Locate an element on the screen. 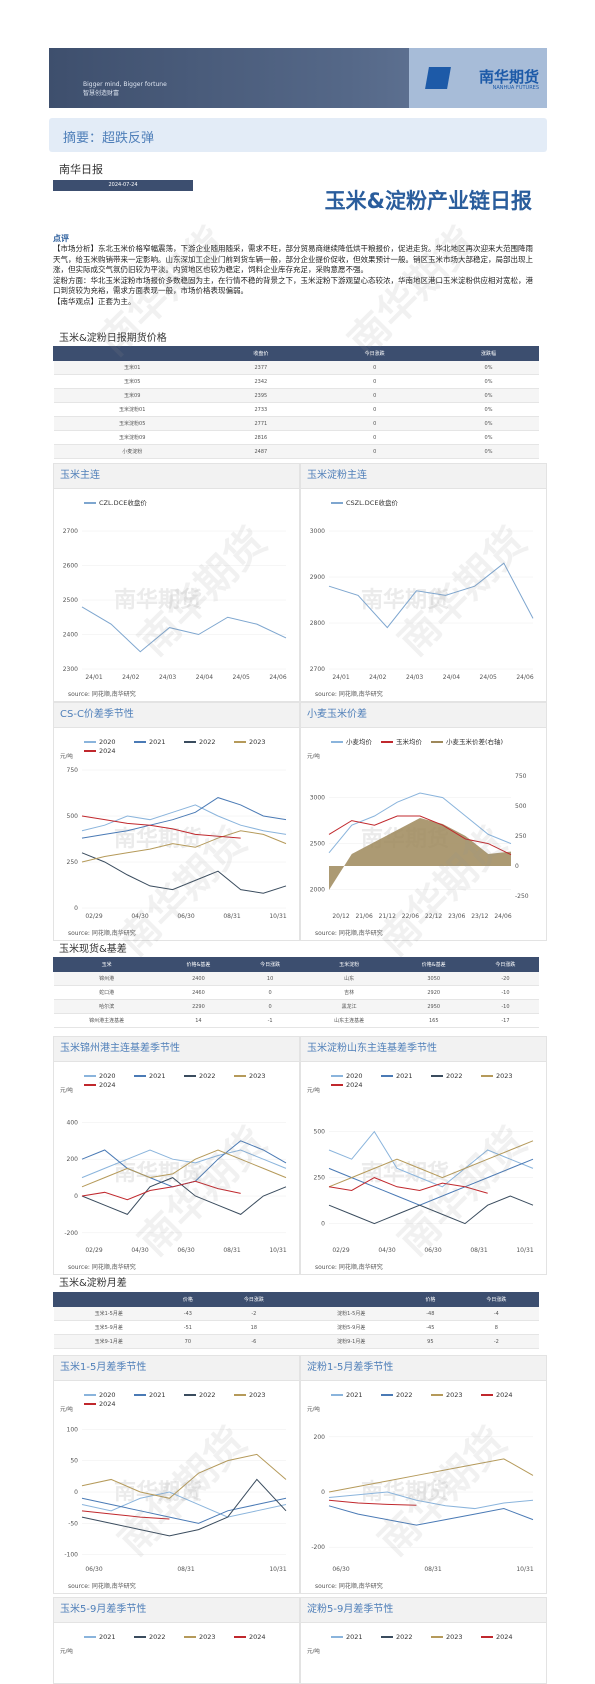 This screenshot has width=595, height=1684. panel-title: 玉米淀粉山东主连基差季节性 is located at coordinates (423, 1049).